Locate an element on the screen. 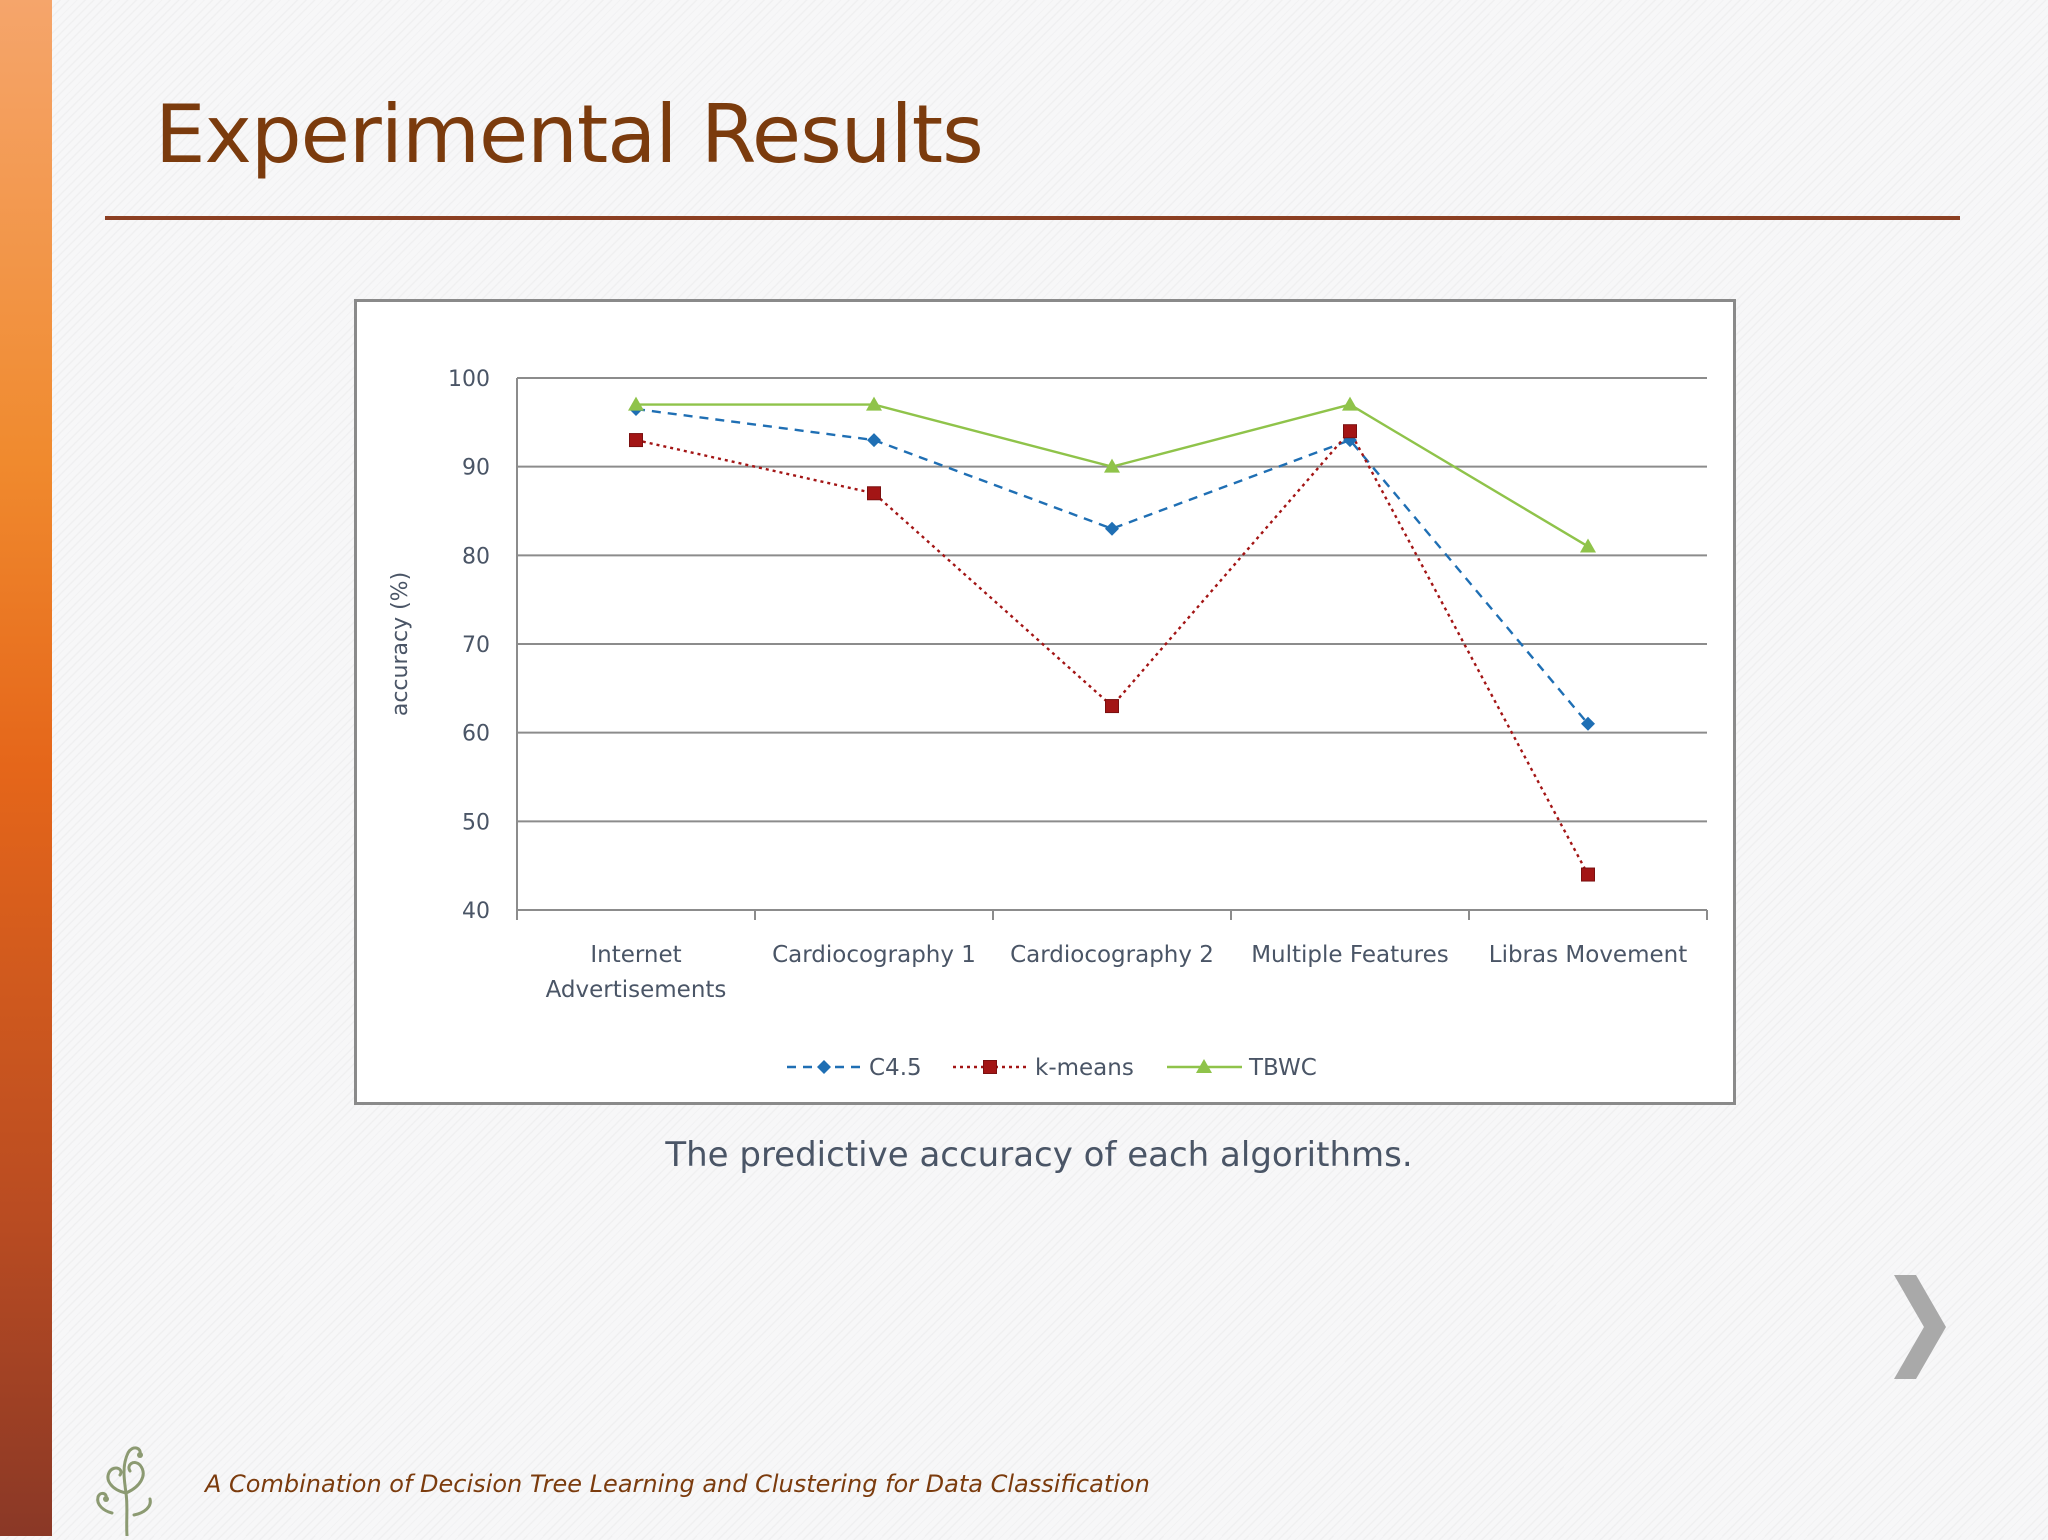  y-tick-label: 90 is located at coordinates (476, 468).